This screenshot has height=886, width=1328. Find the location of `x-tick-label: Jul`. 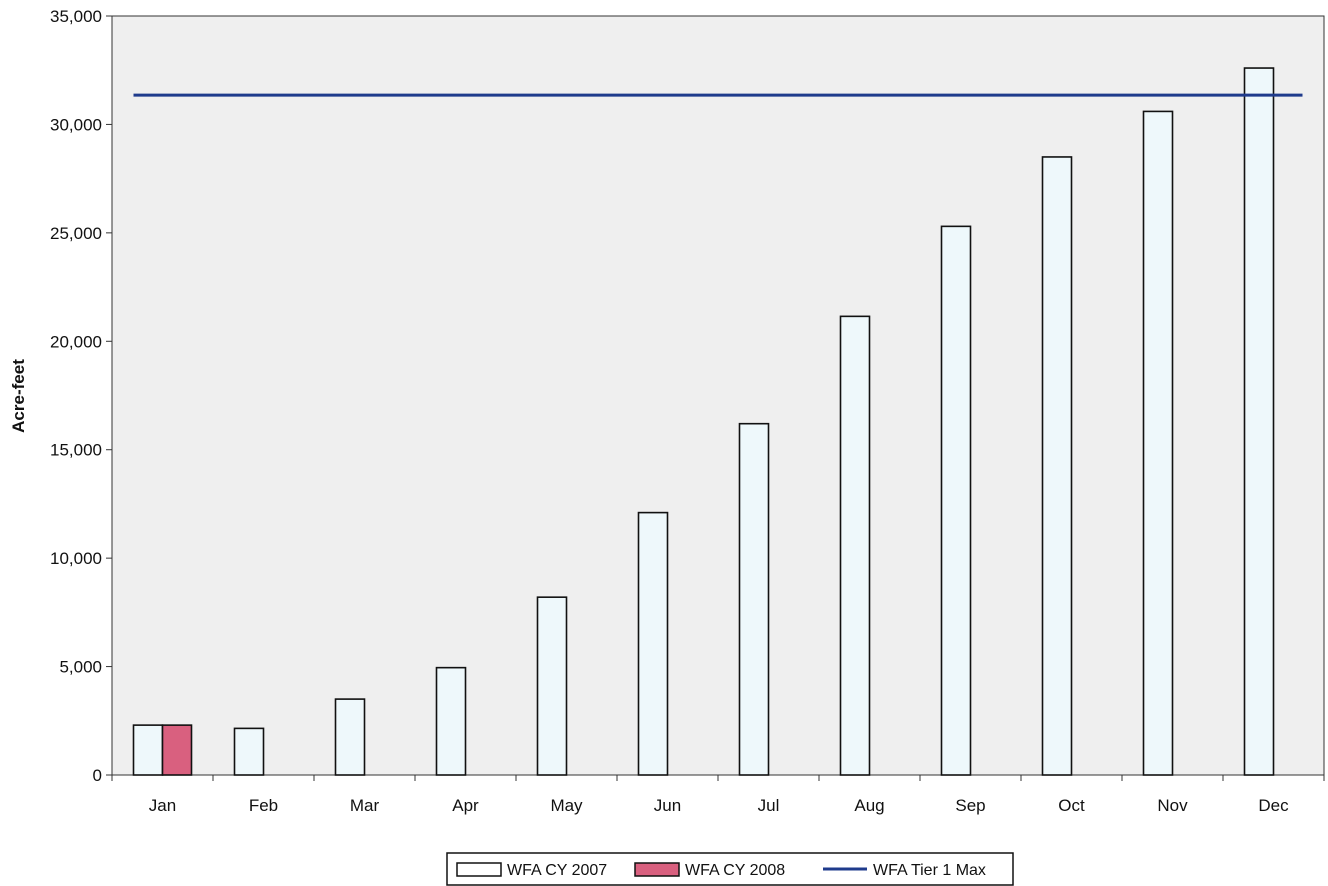

x-tick-label: Jul is located at coordinates (769, 805).